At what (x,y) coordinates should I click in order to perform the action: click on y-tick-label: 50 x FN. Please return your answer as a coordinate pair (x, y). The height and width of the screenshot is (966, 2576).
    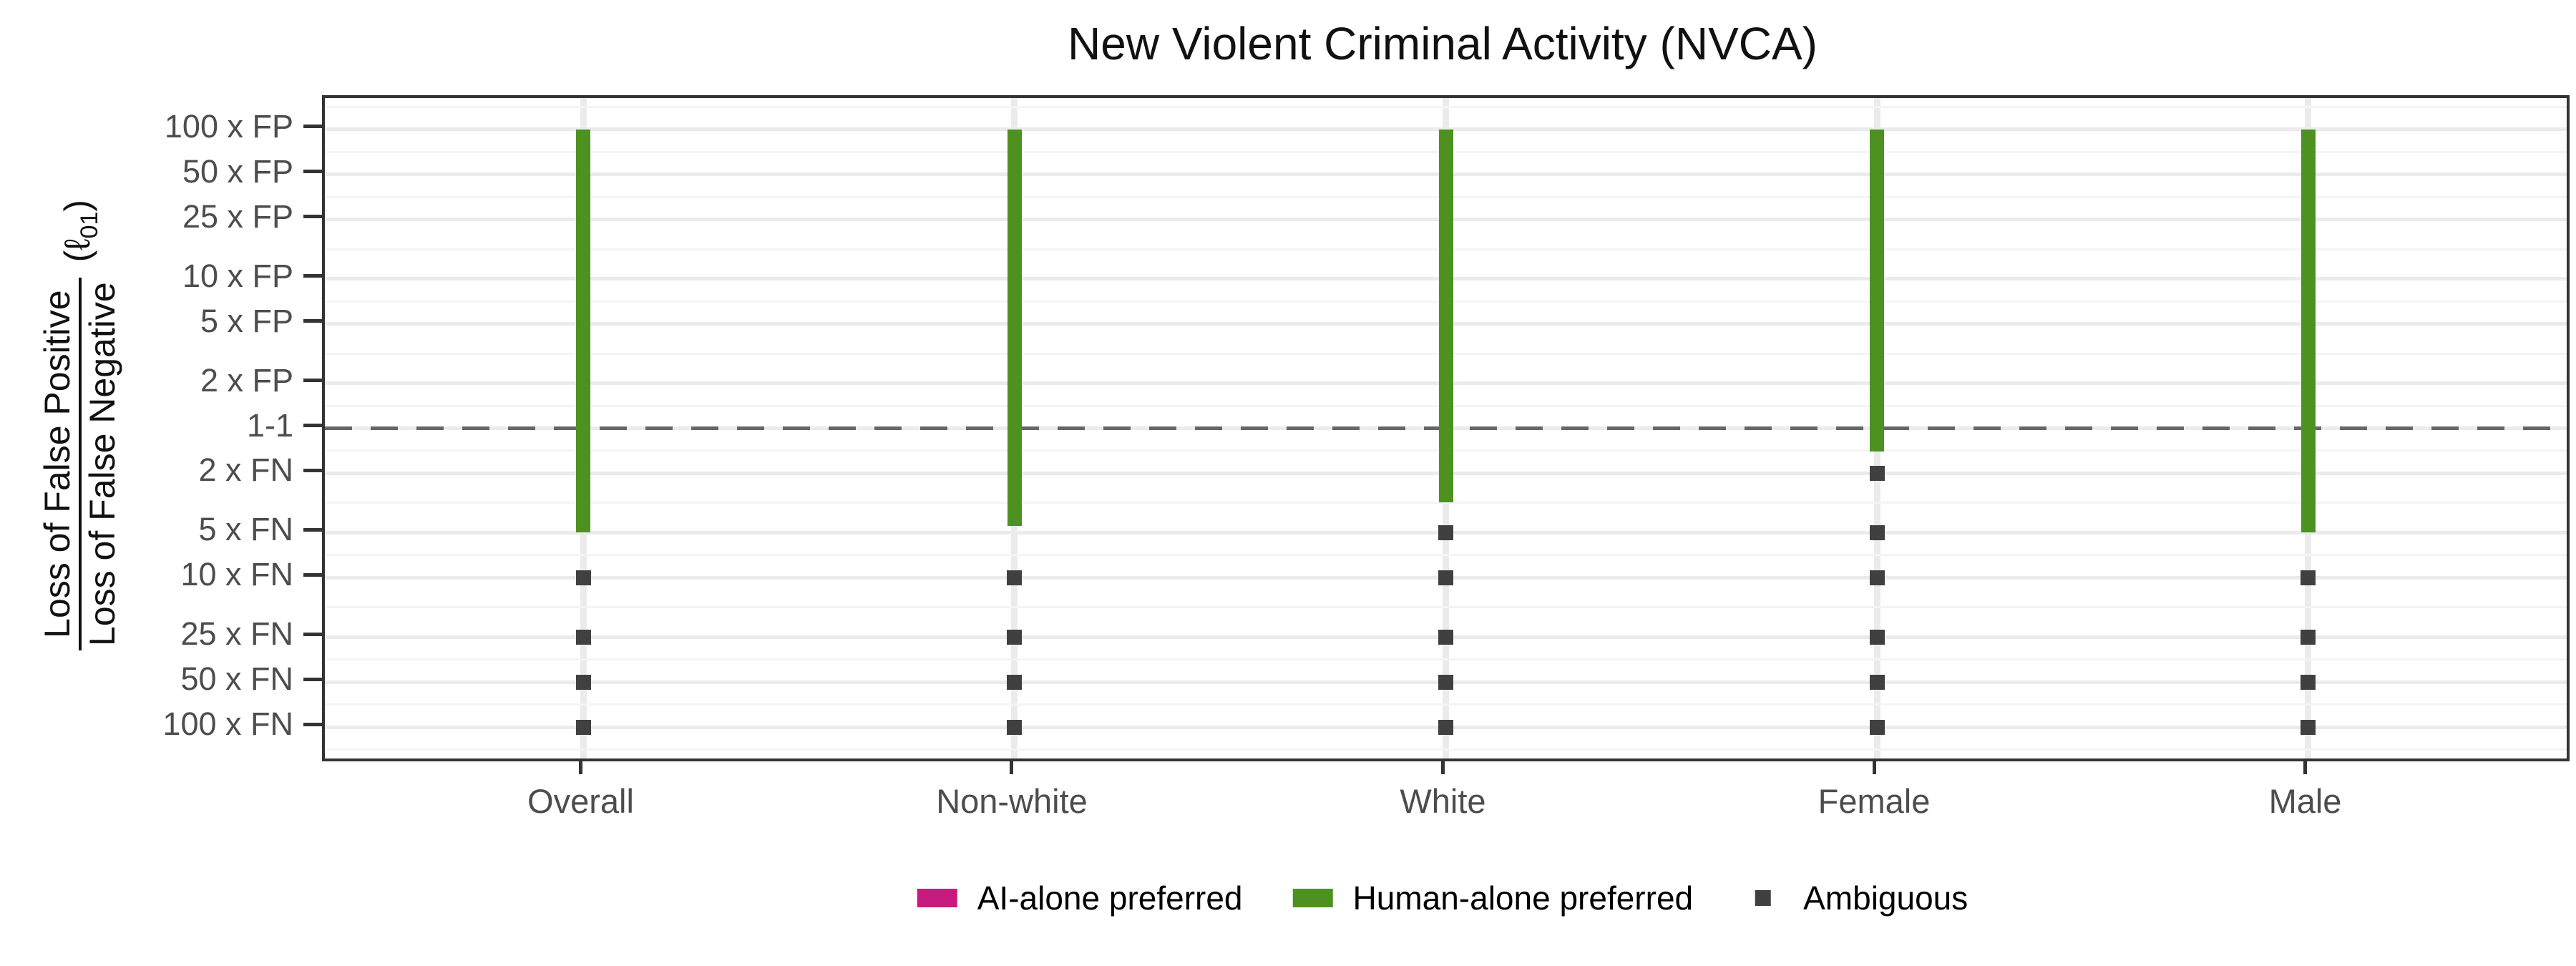
    Looking at the image, I should click on (236, 679).